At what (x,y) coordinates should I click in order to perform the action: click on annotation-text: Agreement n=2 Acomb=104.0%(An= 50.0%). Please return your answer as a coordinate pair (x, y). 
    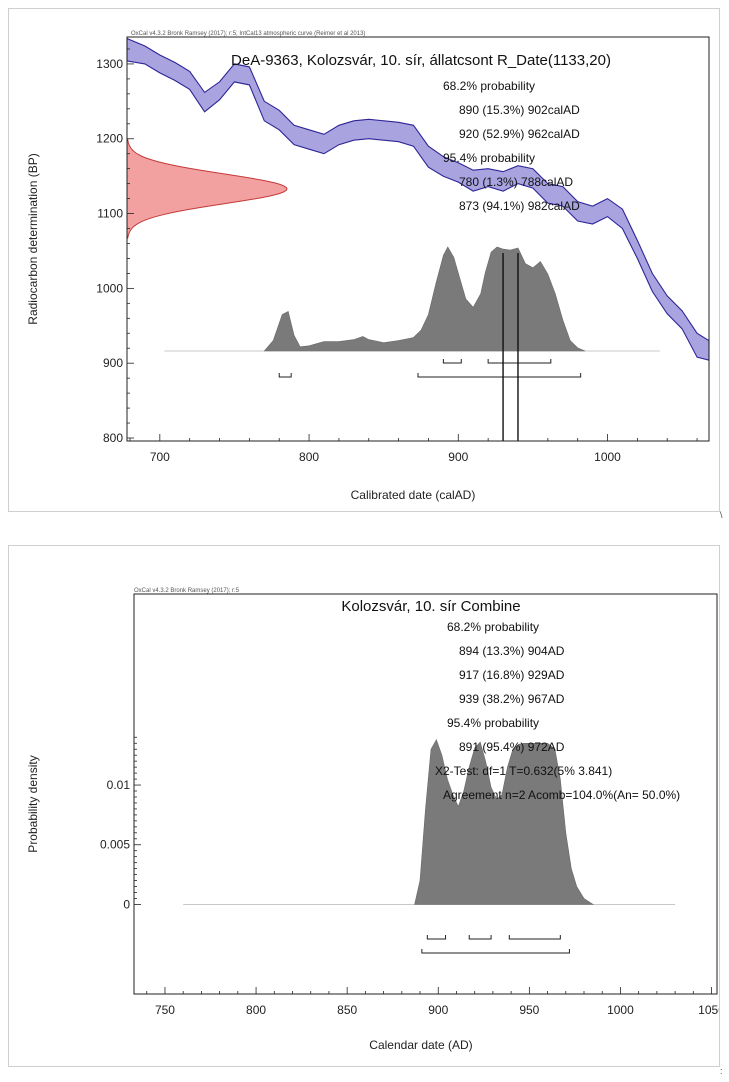
    Looking at the image, I should click on (561, 795).